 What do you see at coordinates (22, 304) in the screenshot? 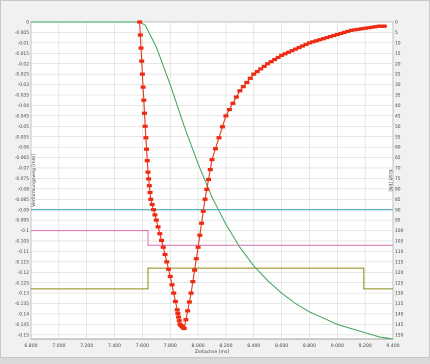
I see `y-left-tick-label: -0.135` at bounding box center [22, 304].